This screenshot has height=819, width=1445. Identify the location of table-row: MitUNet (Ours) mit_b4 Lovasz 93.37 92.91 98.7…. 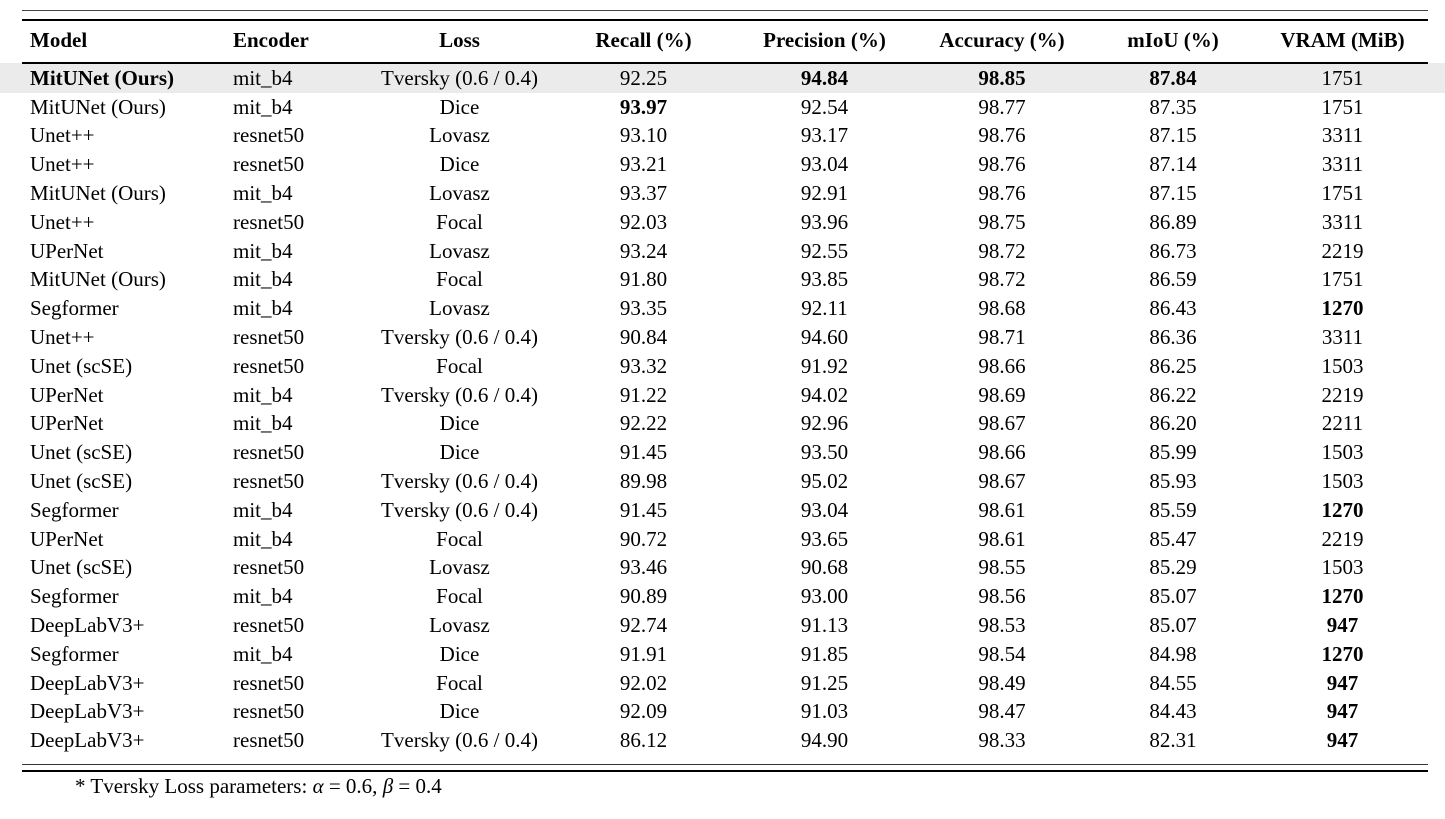
(725, 193).